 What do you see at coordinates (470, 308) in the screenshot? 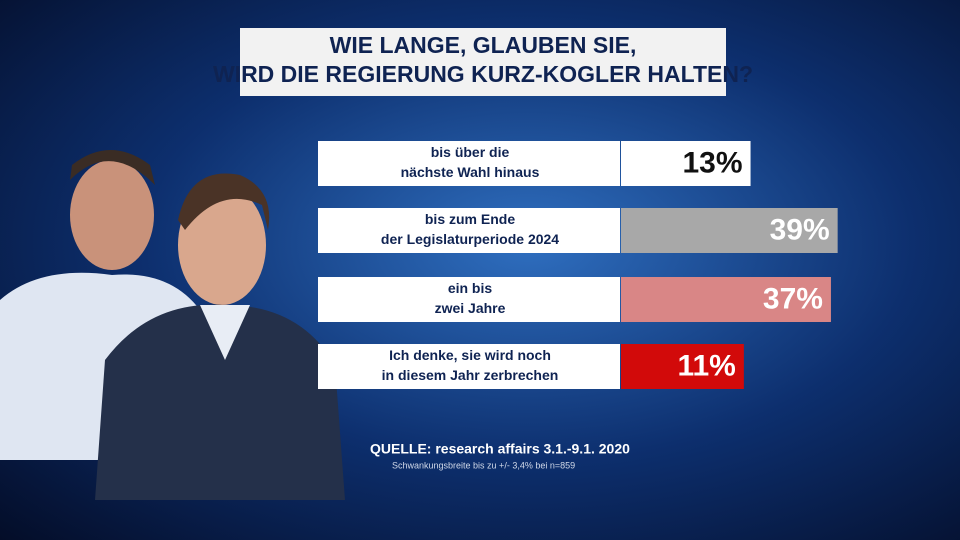
I see `category-label: zwei Jahre` at bounding box center [470, 308].